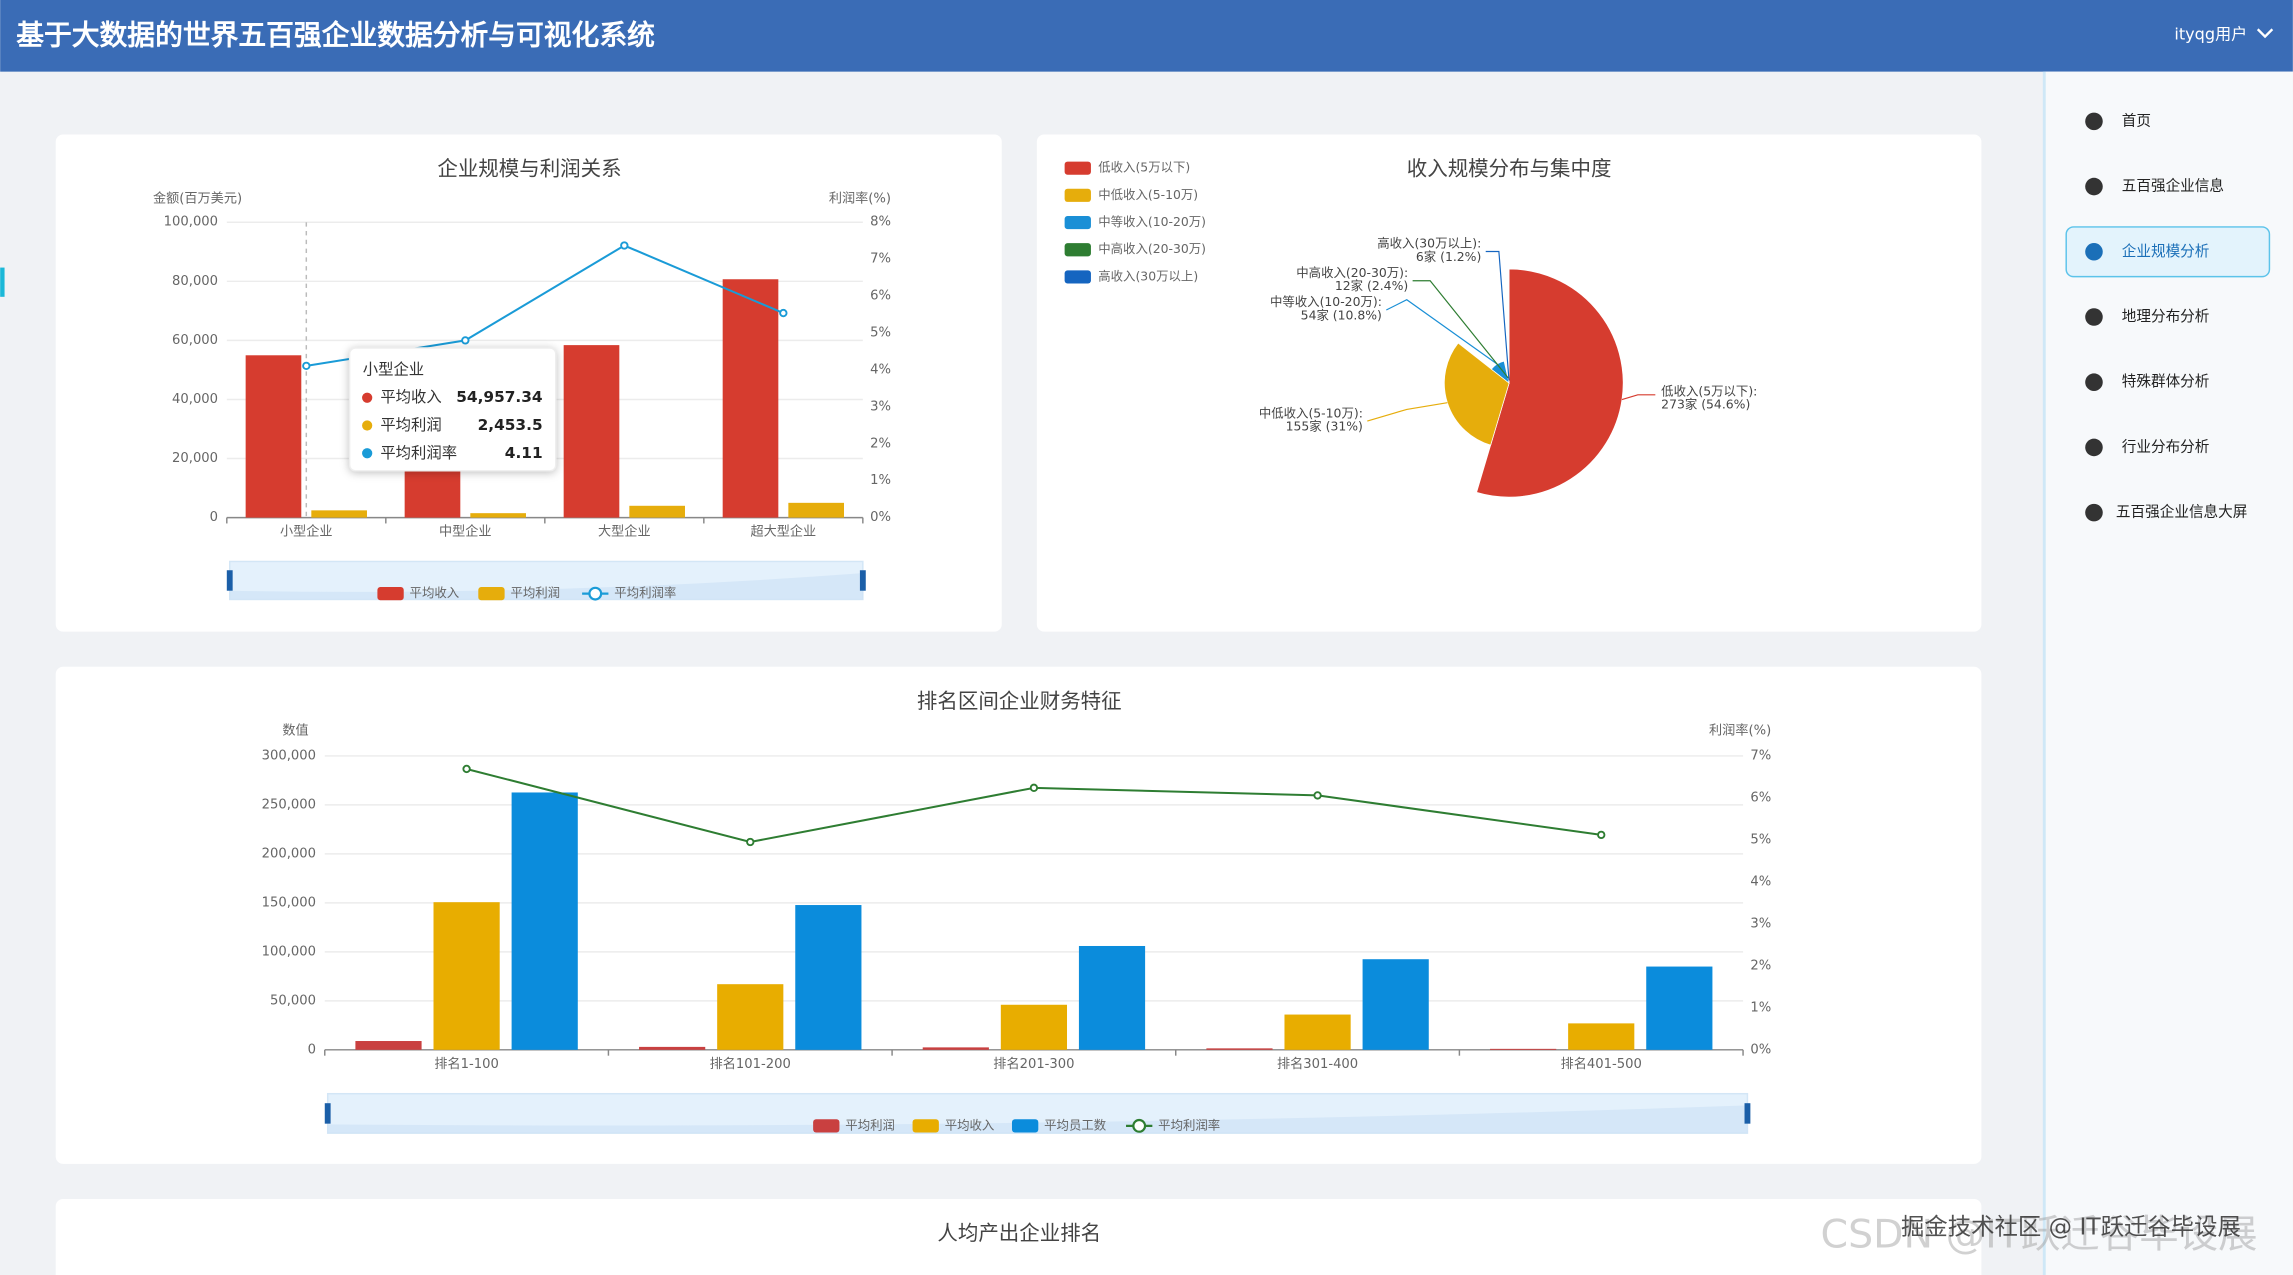 This screenshot has height=1275, width=2293. What do you see at coordinates (1152, 221) in the screenshot?
I see `legend-label: 中等收入(10-20万)` at bounding box center [1152, 221].